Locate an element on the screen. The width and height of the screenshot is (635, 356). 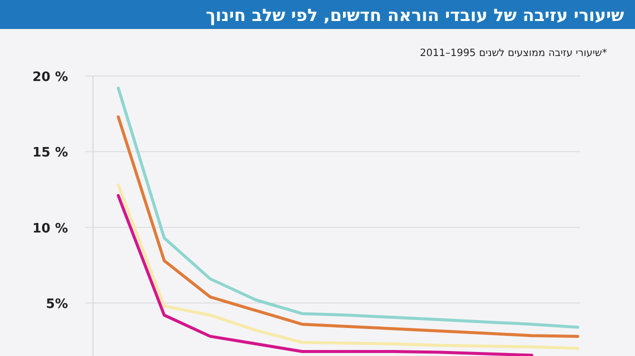
y-tick-label: 5% is located at coordinates (57, 304).